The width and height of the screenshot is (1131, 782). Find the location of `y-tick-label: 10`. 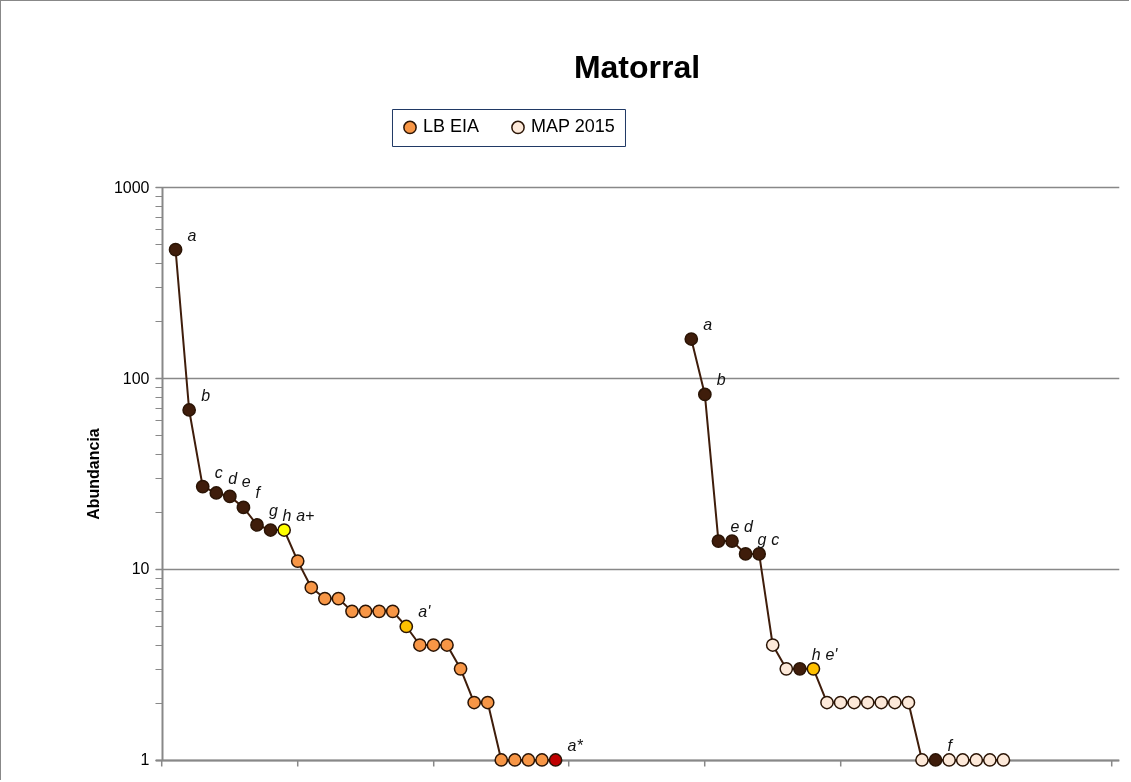

y-tick-label: 10 is located at coordinates (140, 569).